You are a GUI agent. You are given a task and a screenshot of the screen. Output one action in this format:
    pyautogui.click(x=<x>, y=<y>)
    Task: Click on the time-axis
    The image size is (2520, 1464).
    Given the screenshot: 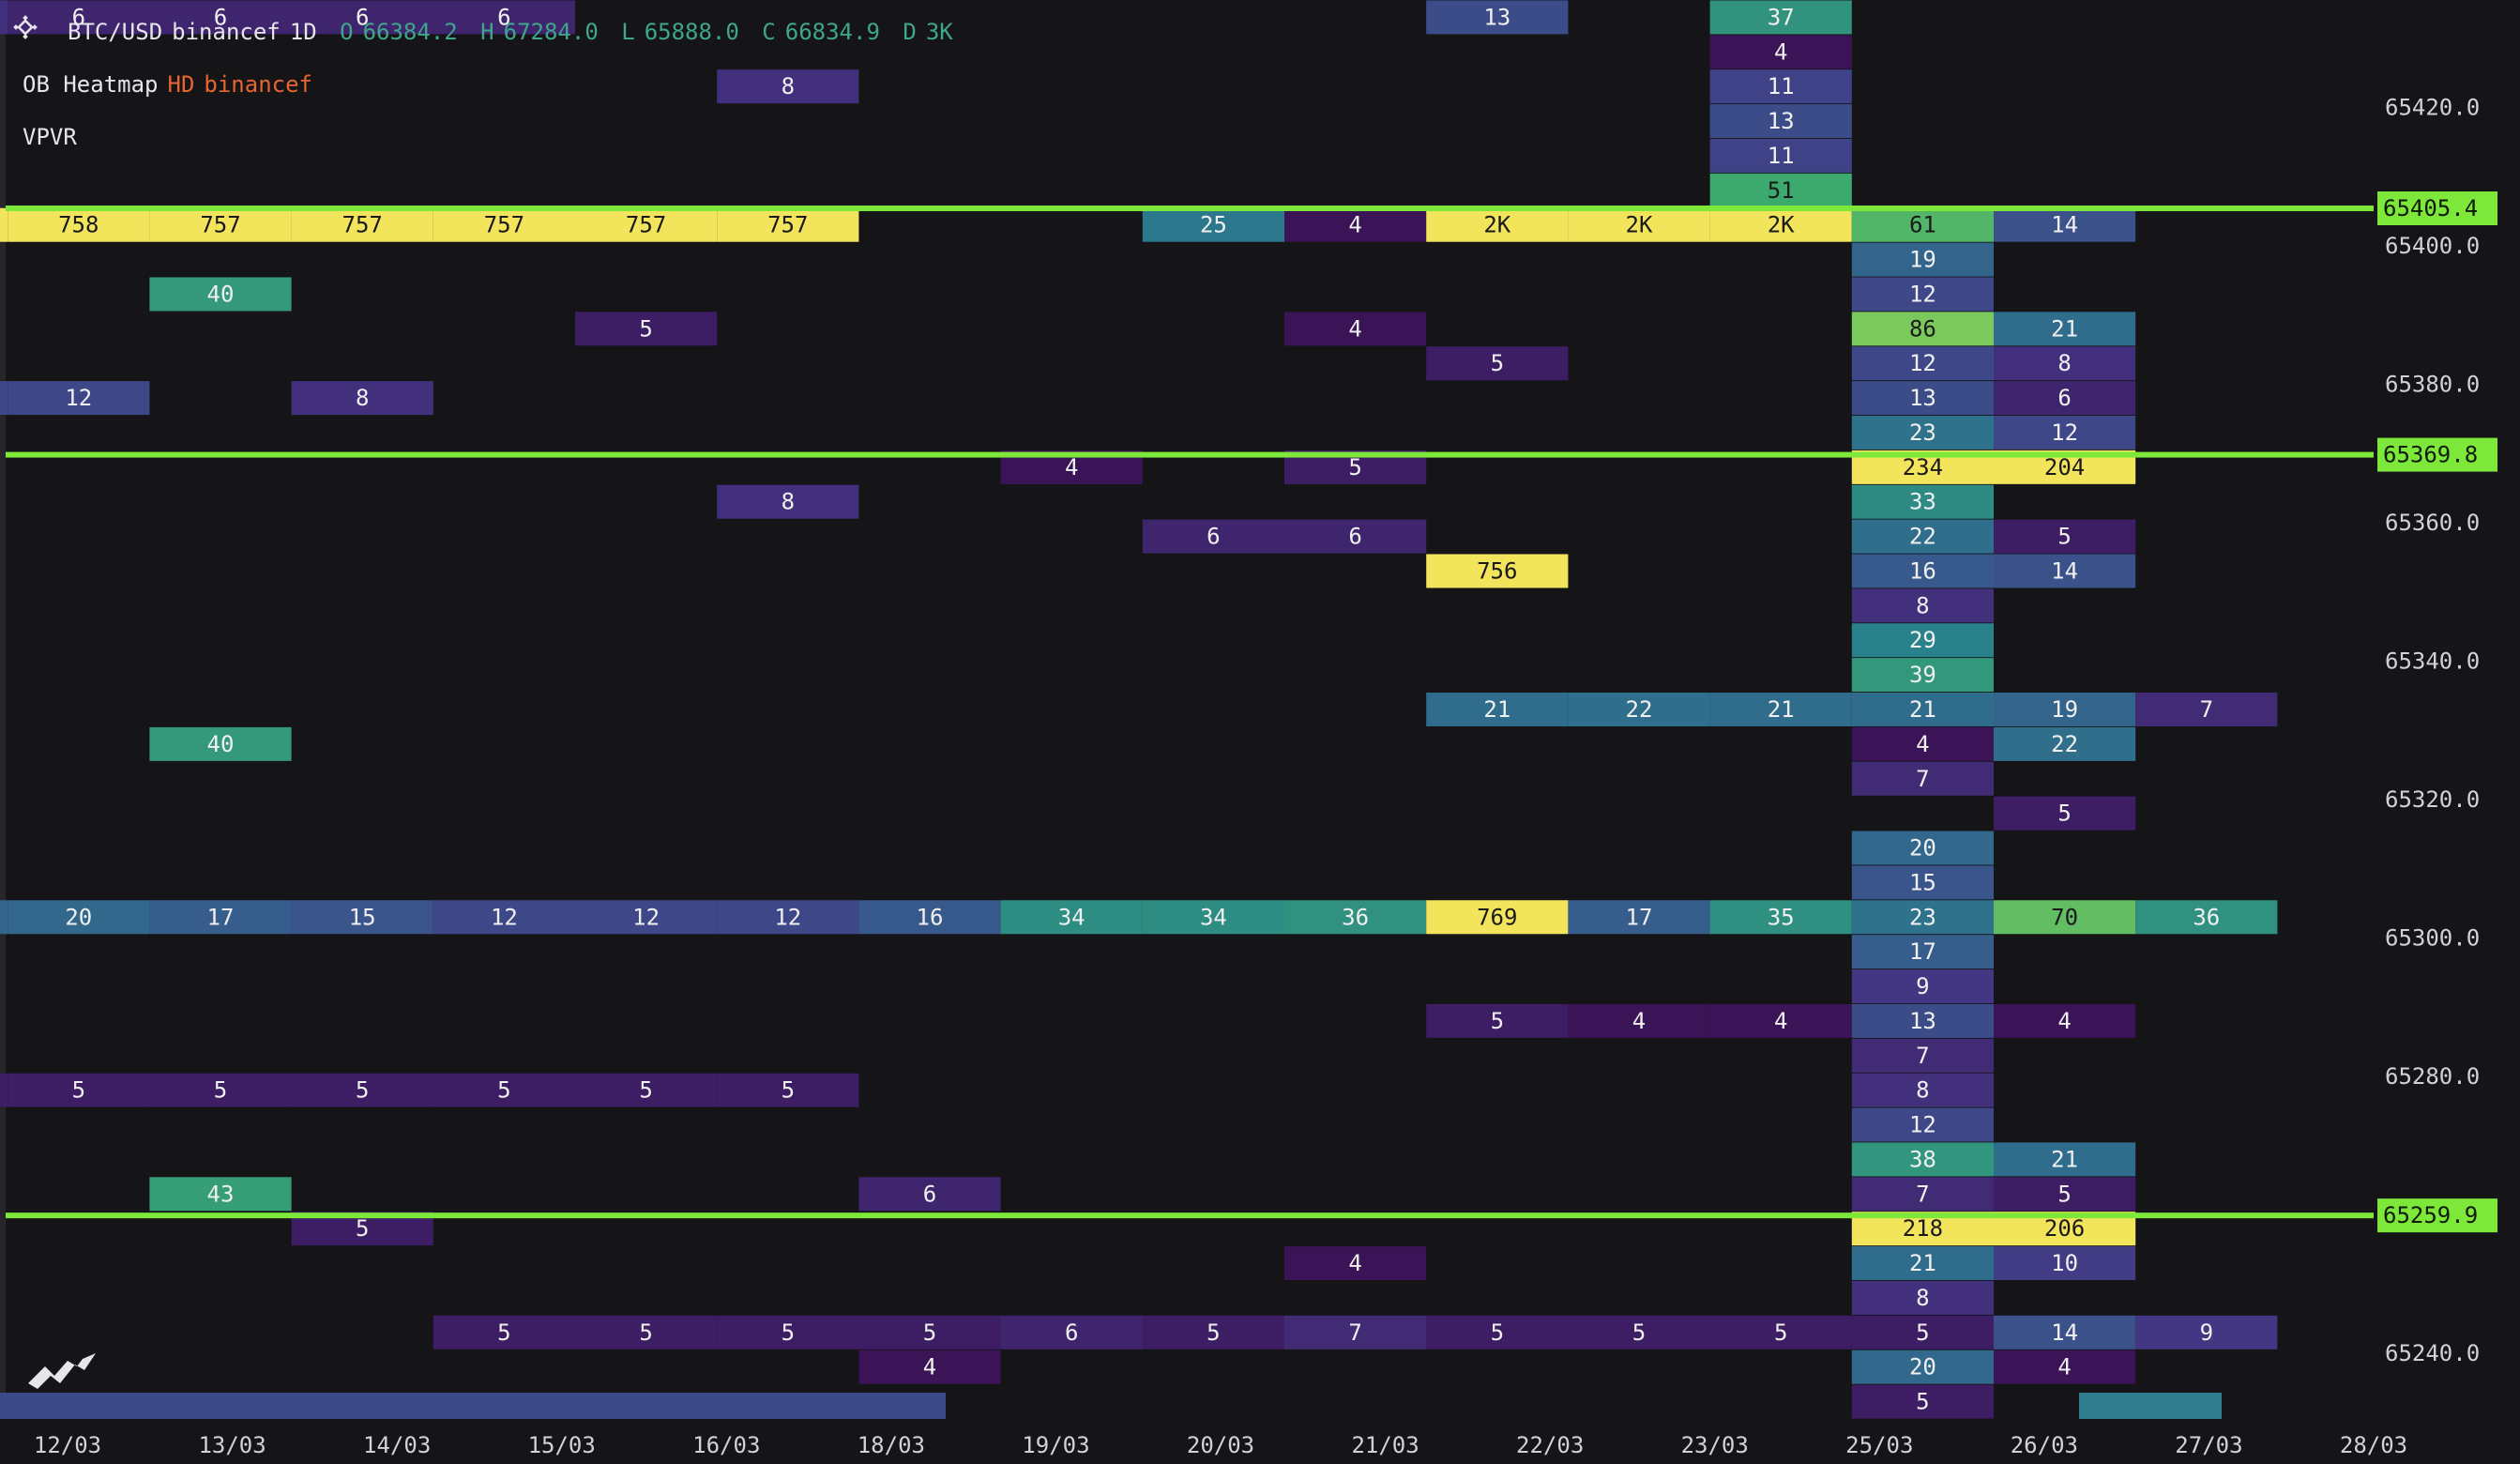 What is the action you would take?
    pyautogui.click(x=1187, y=1442)
    